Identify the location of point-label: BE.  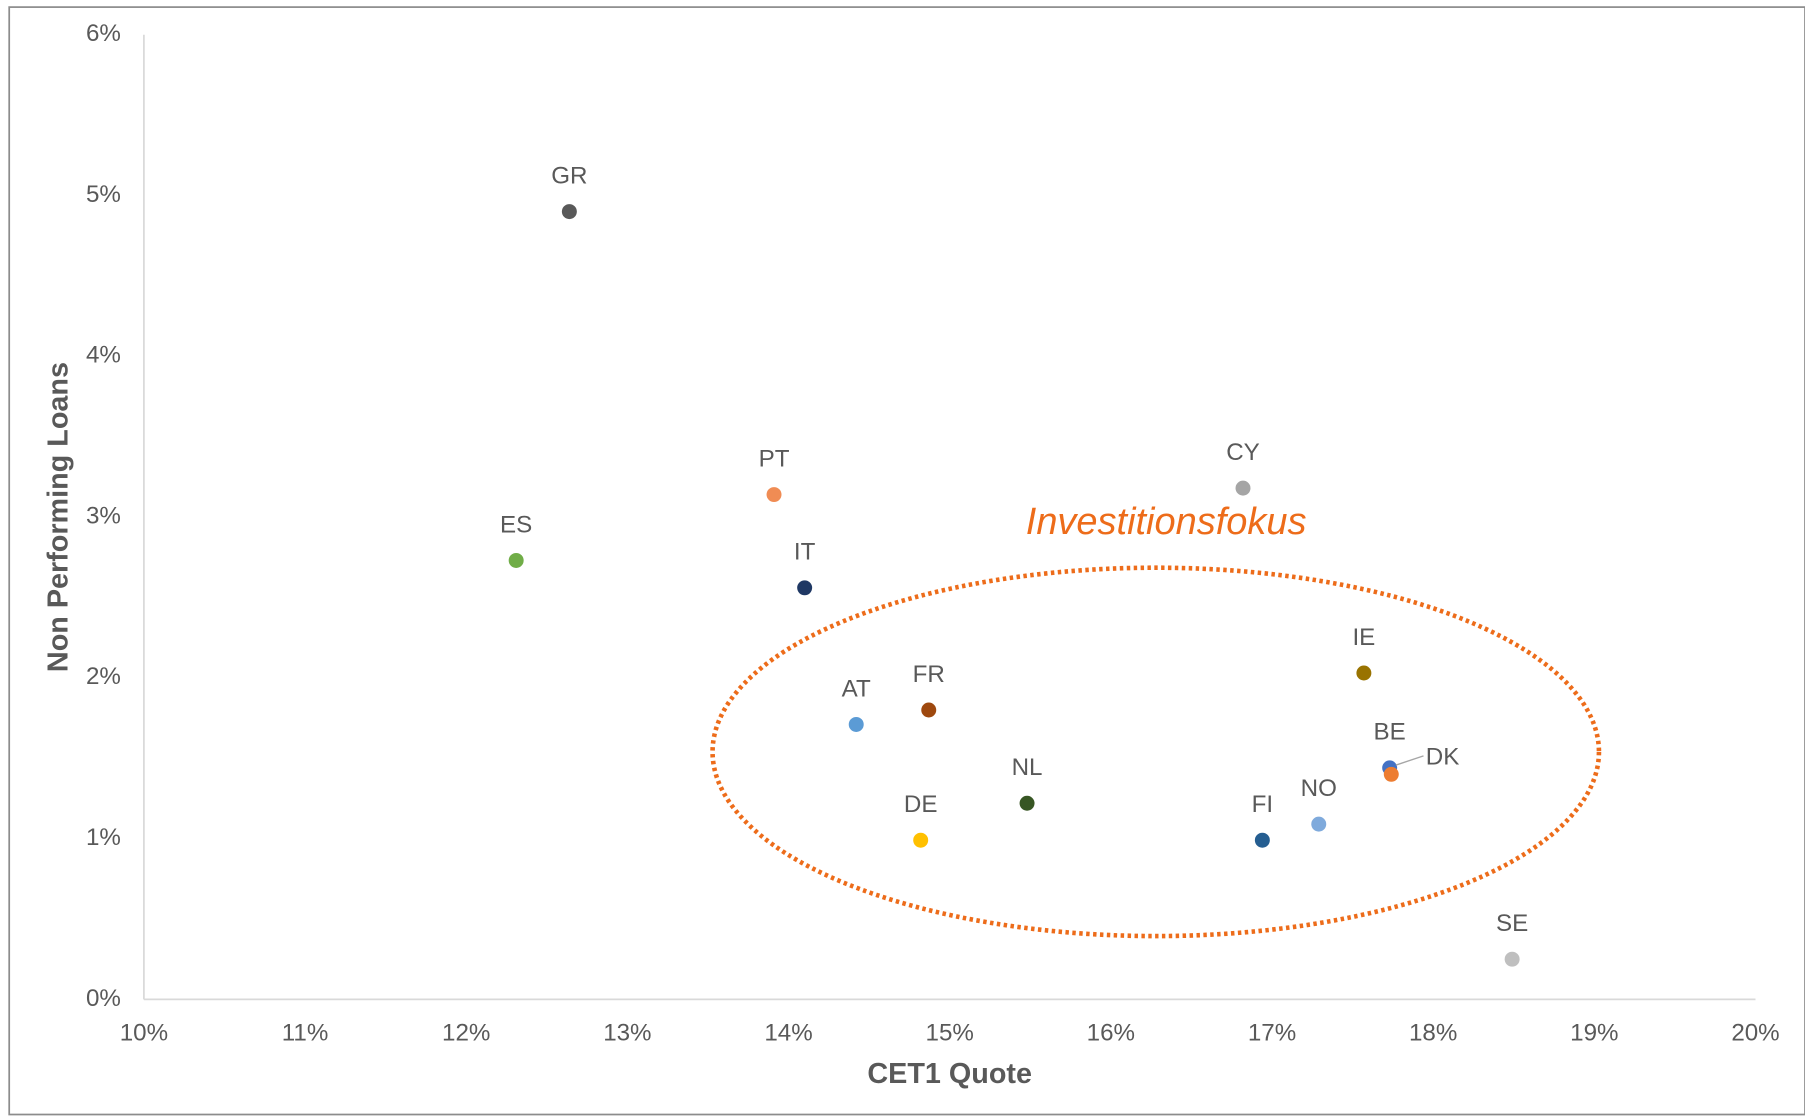
(1390, 732).